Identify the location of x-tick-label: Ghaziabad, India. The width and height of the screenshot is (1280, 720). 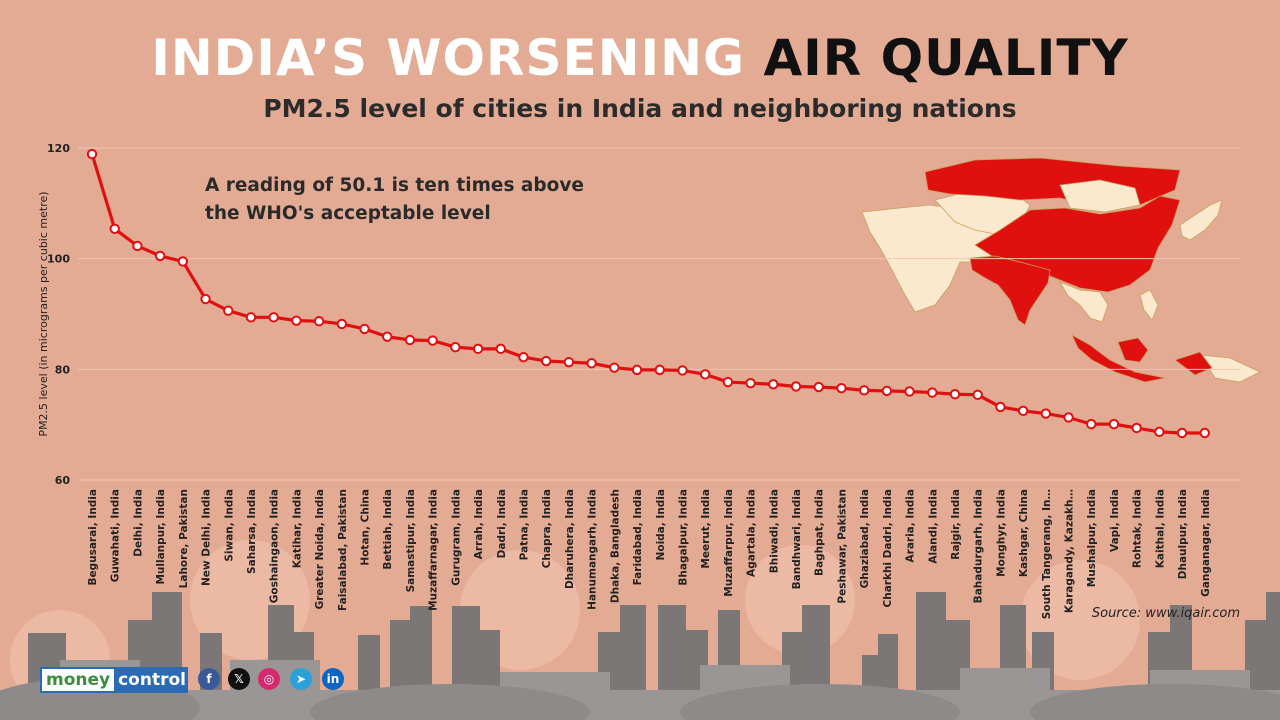
(865, 538).